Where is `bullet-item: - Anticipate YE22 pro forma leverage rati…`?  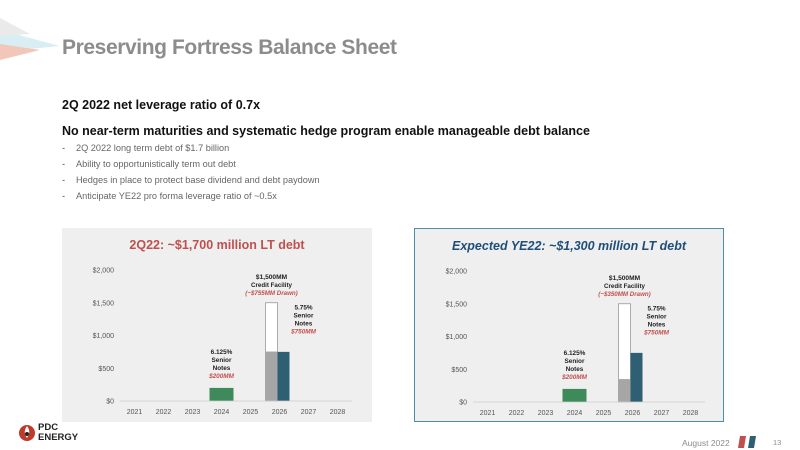
bullet-item: - Anticipate YE22 pro forma leverage rati… is located at coordinates (169, 196).